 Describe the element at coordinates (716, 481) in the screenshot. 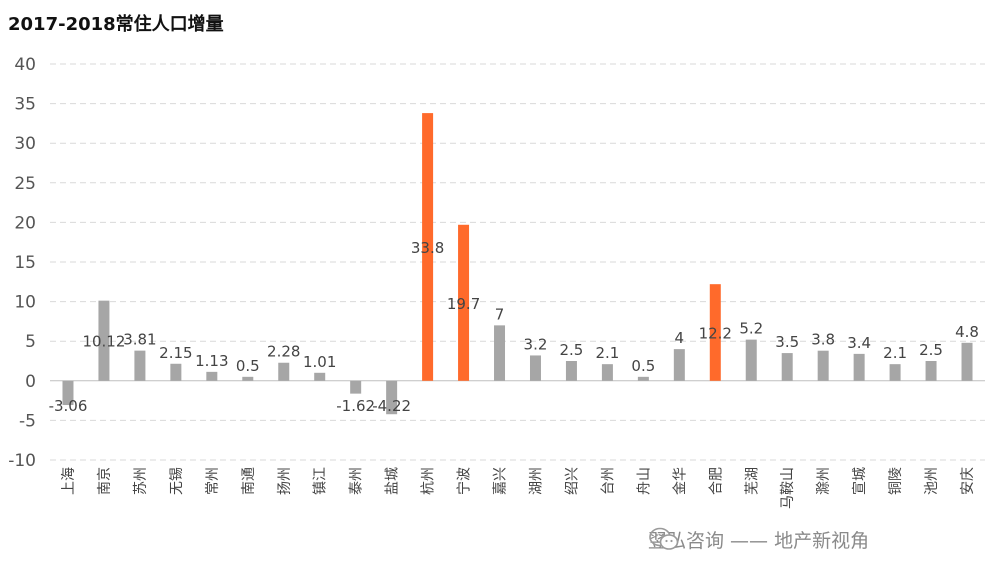

I see `x-tick-label: 合肥` at that location.